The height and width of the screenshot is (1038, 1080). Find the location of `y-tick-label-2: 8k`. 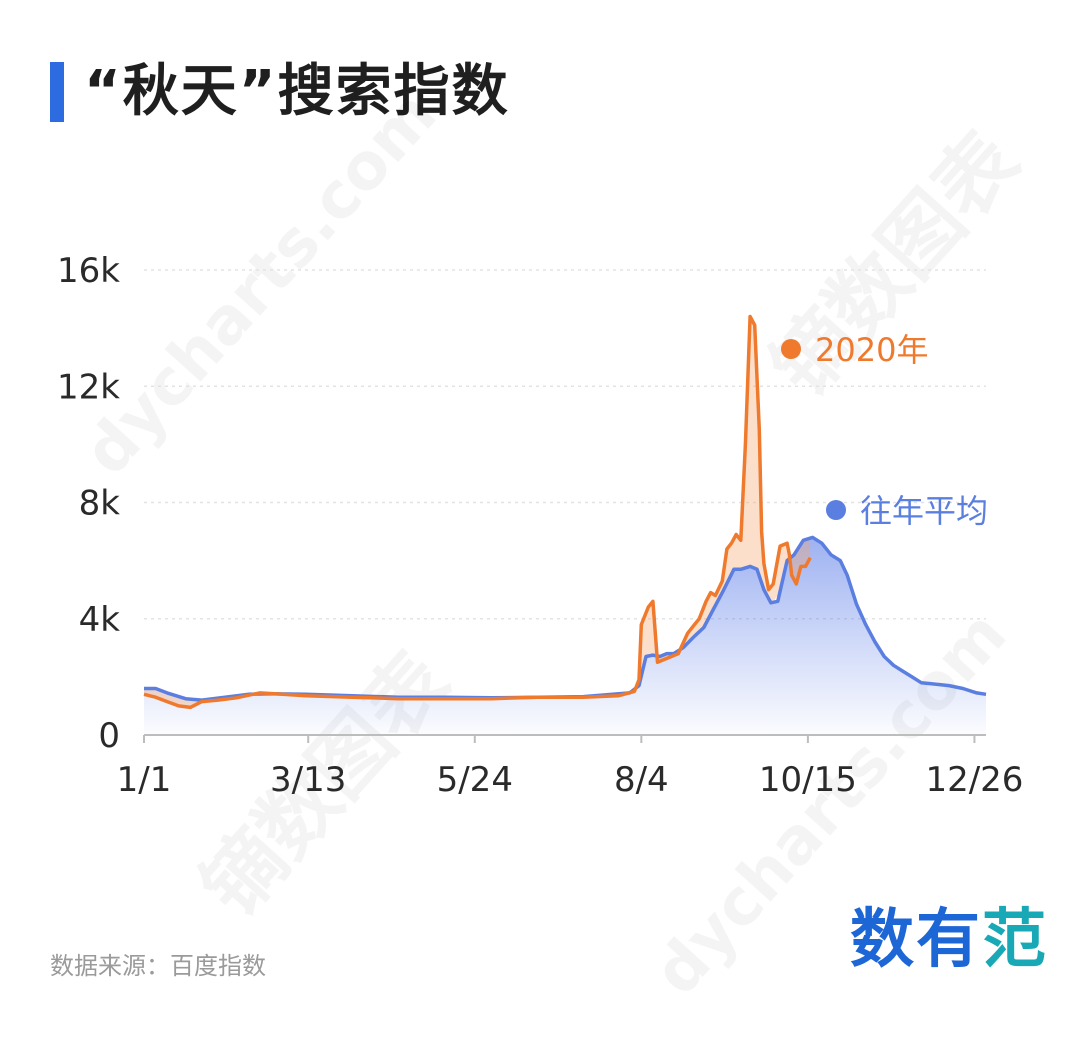

y-tick-label-2: 8k is located at coordinates (100, 504).